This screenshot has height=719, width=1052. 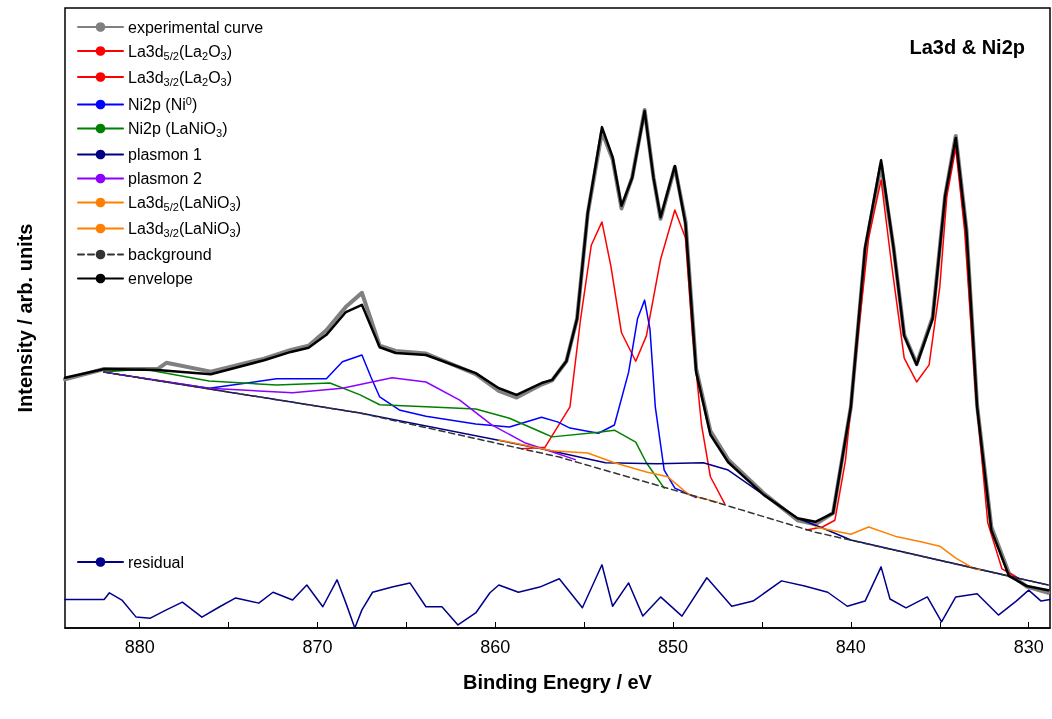 I want to click on x-tick-label: 840, so click(x=850, y=647).